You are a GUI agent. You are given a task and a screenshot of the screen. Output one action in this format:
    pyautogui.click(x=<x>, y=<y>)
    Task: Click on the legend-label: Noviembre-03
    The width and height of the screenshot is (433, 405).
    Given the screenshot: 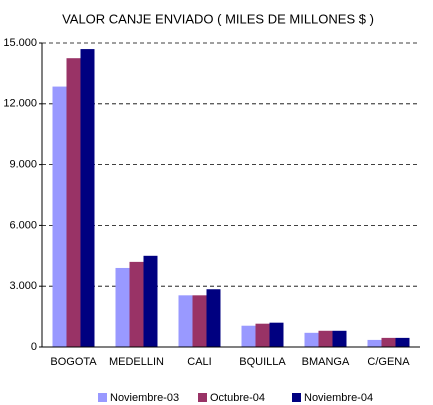 What is the action you would take?
    pyautogui.click(x=144, y=398)
    